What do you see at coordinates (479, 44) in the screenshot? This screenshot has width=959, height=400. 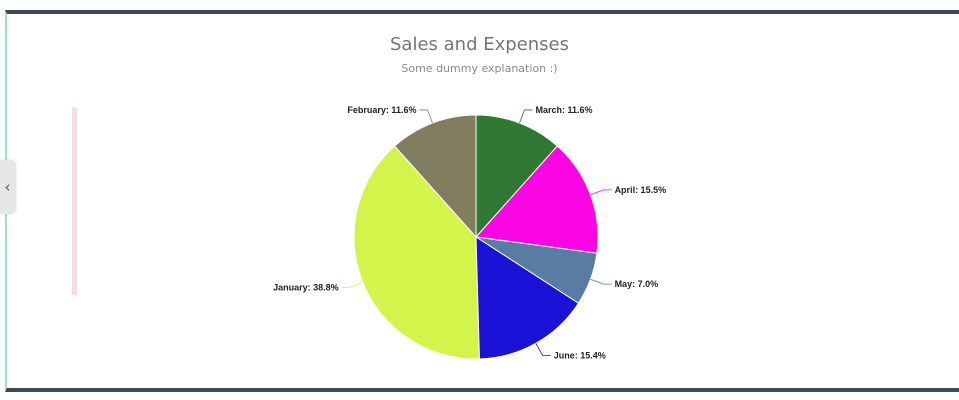 I see `chart-title: Sales and Expenses` at bounding box center [479, 44].